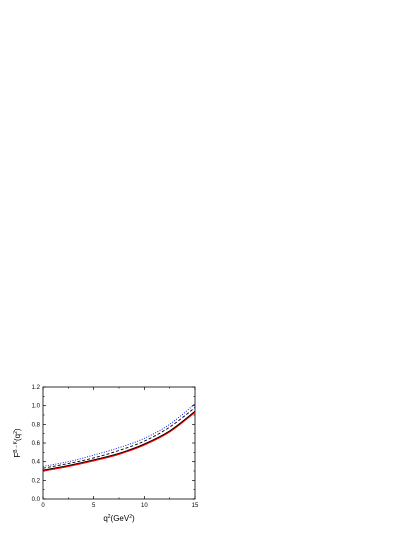 The width and height of the screenshot is (415, 537). Describe the element at coordinates (36, 388) in the screenshot. I see `y-tick-label: 1.2` at that location.